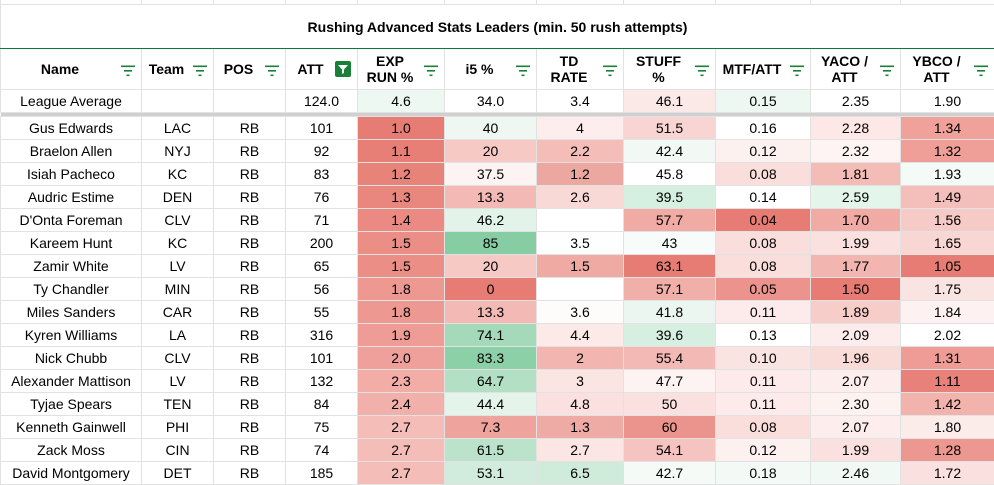  What do you see at coordinates (856, 69) in the screenshot?
I see `header-yaco-att: YACO /ATT` at bounding box center [856, 69].